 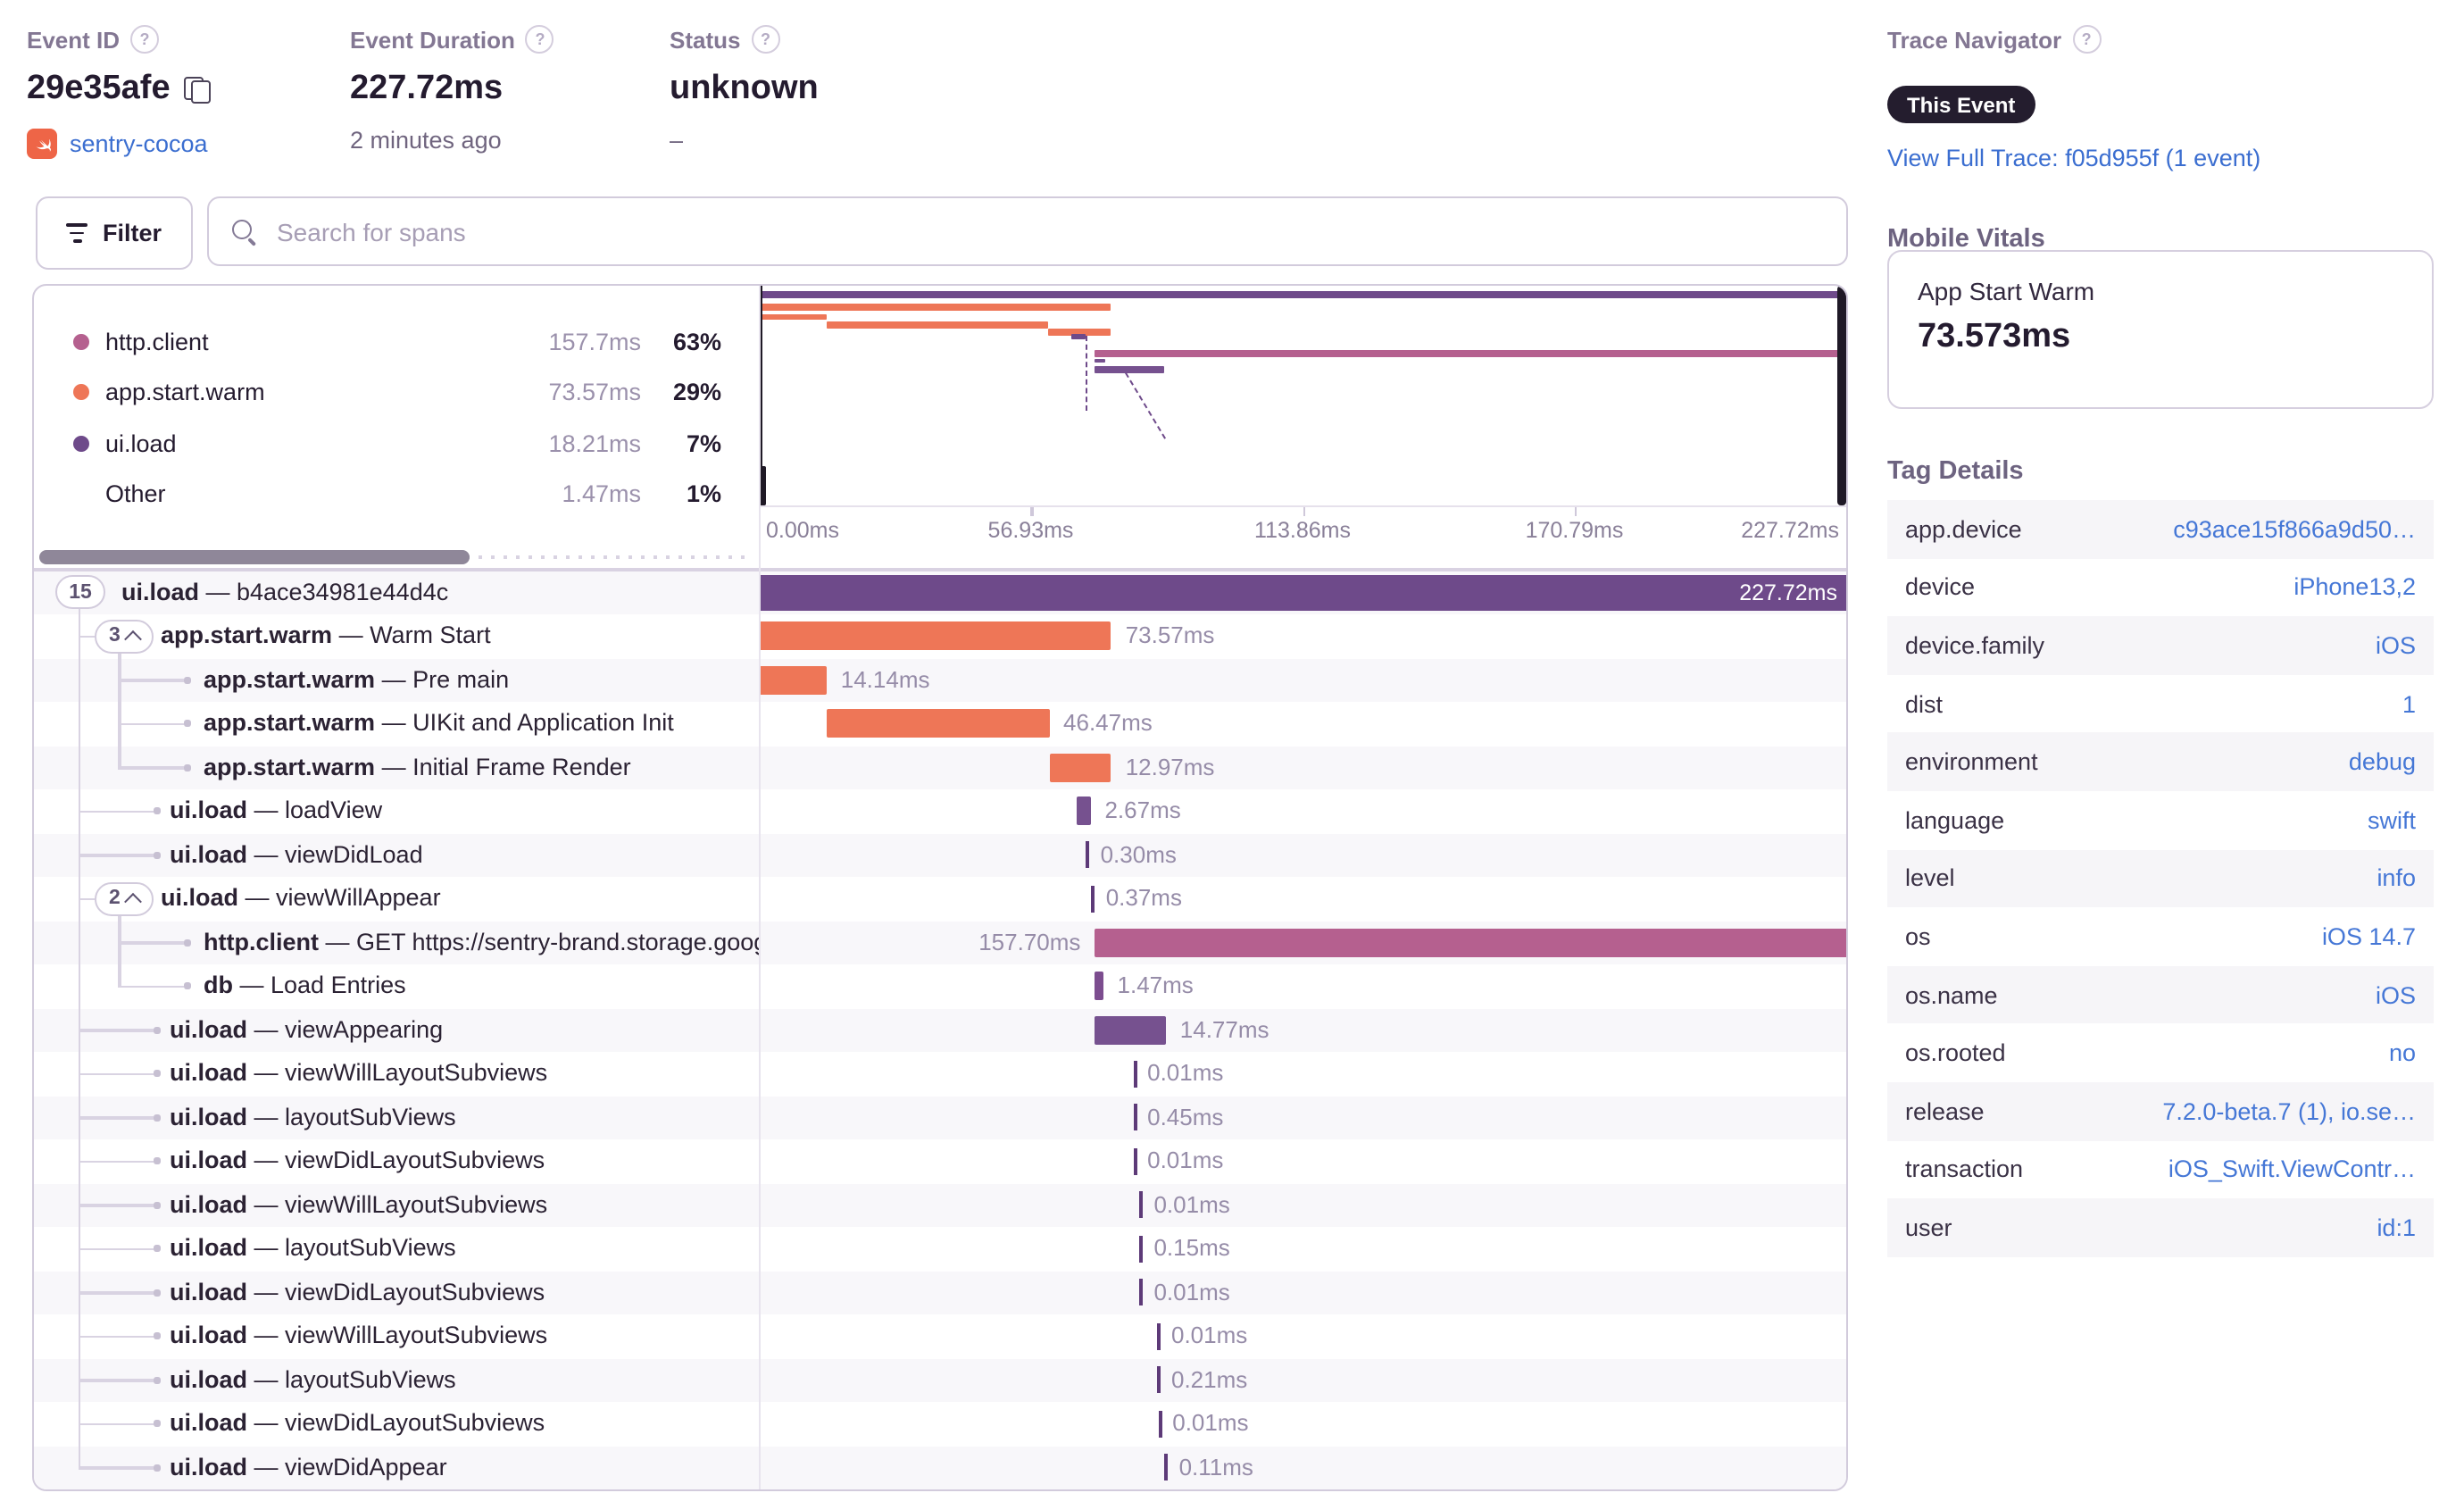 I want to click on span-row: ui.load — layoutSubViews 0.15ms, so click(x=940, y=1249).